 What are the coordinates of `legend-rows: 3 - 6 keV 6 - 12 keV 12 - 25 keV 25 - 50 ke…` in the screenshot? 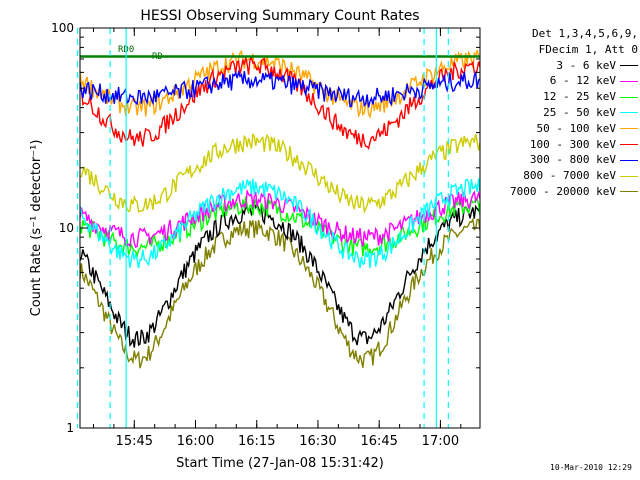 It's located at (558, 129).